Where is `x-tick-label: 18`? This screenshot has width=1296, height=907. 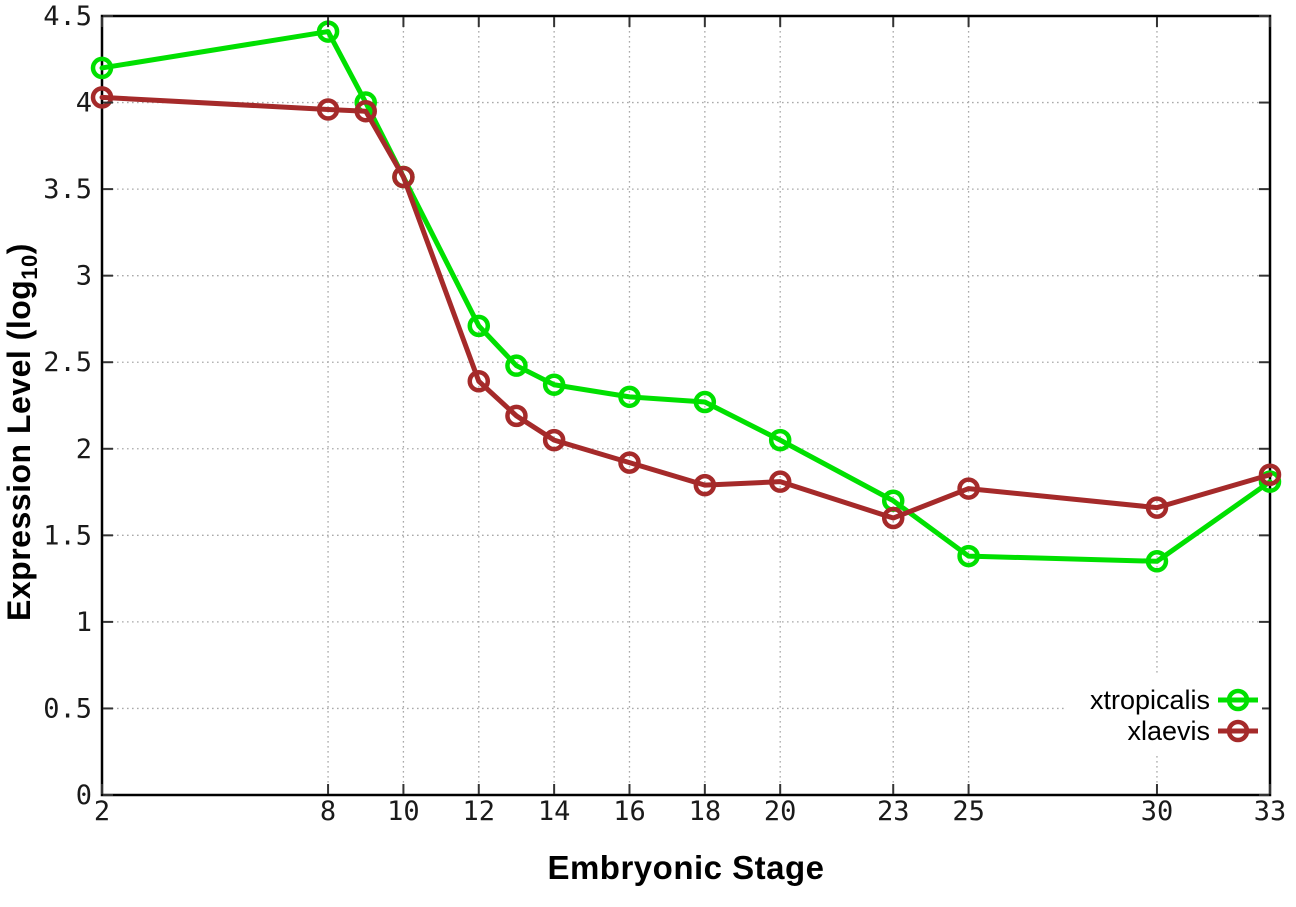
x-tick-label: 18 is located at coordinates (705, 811).